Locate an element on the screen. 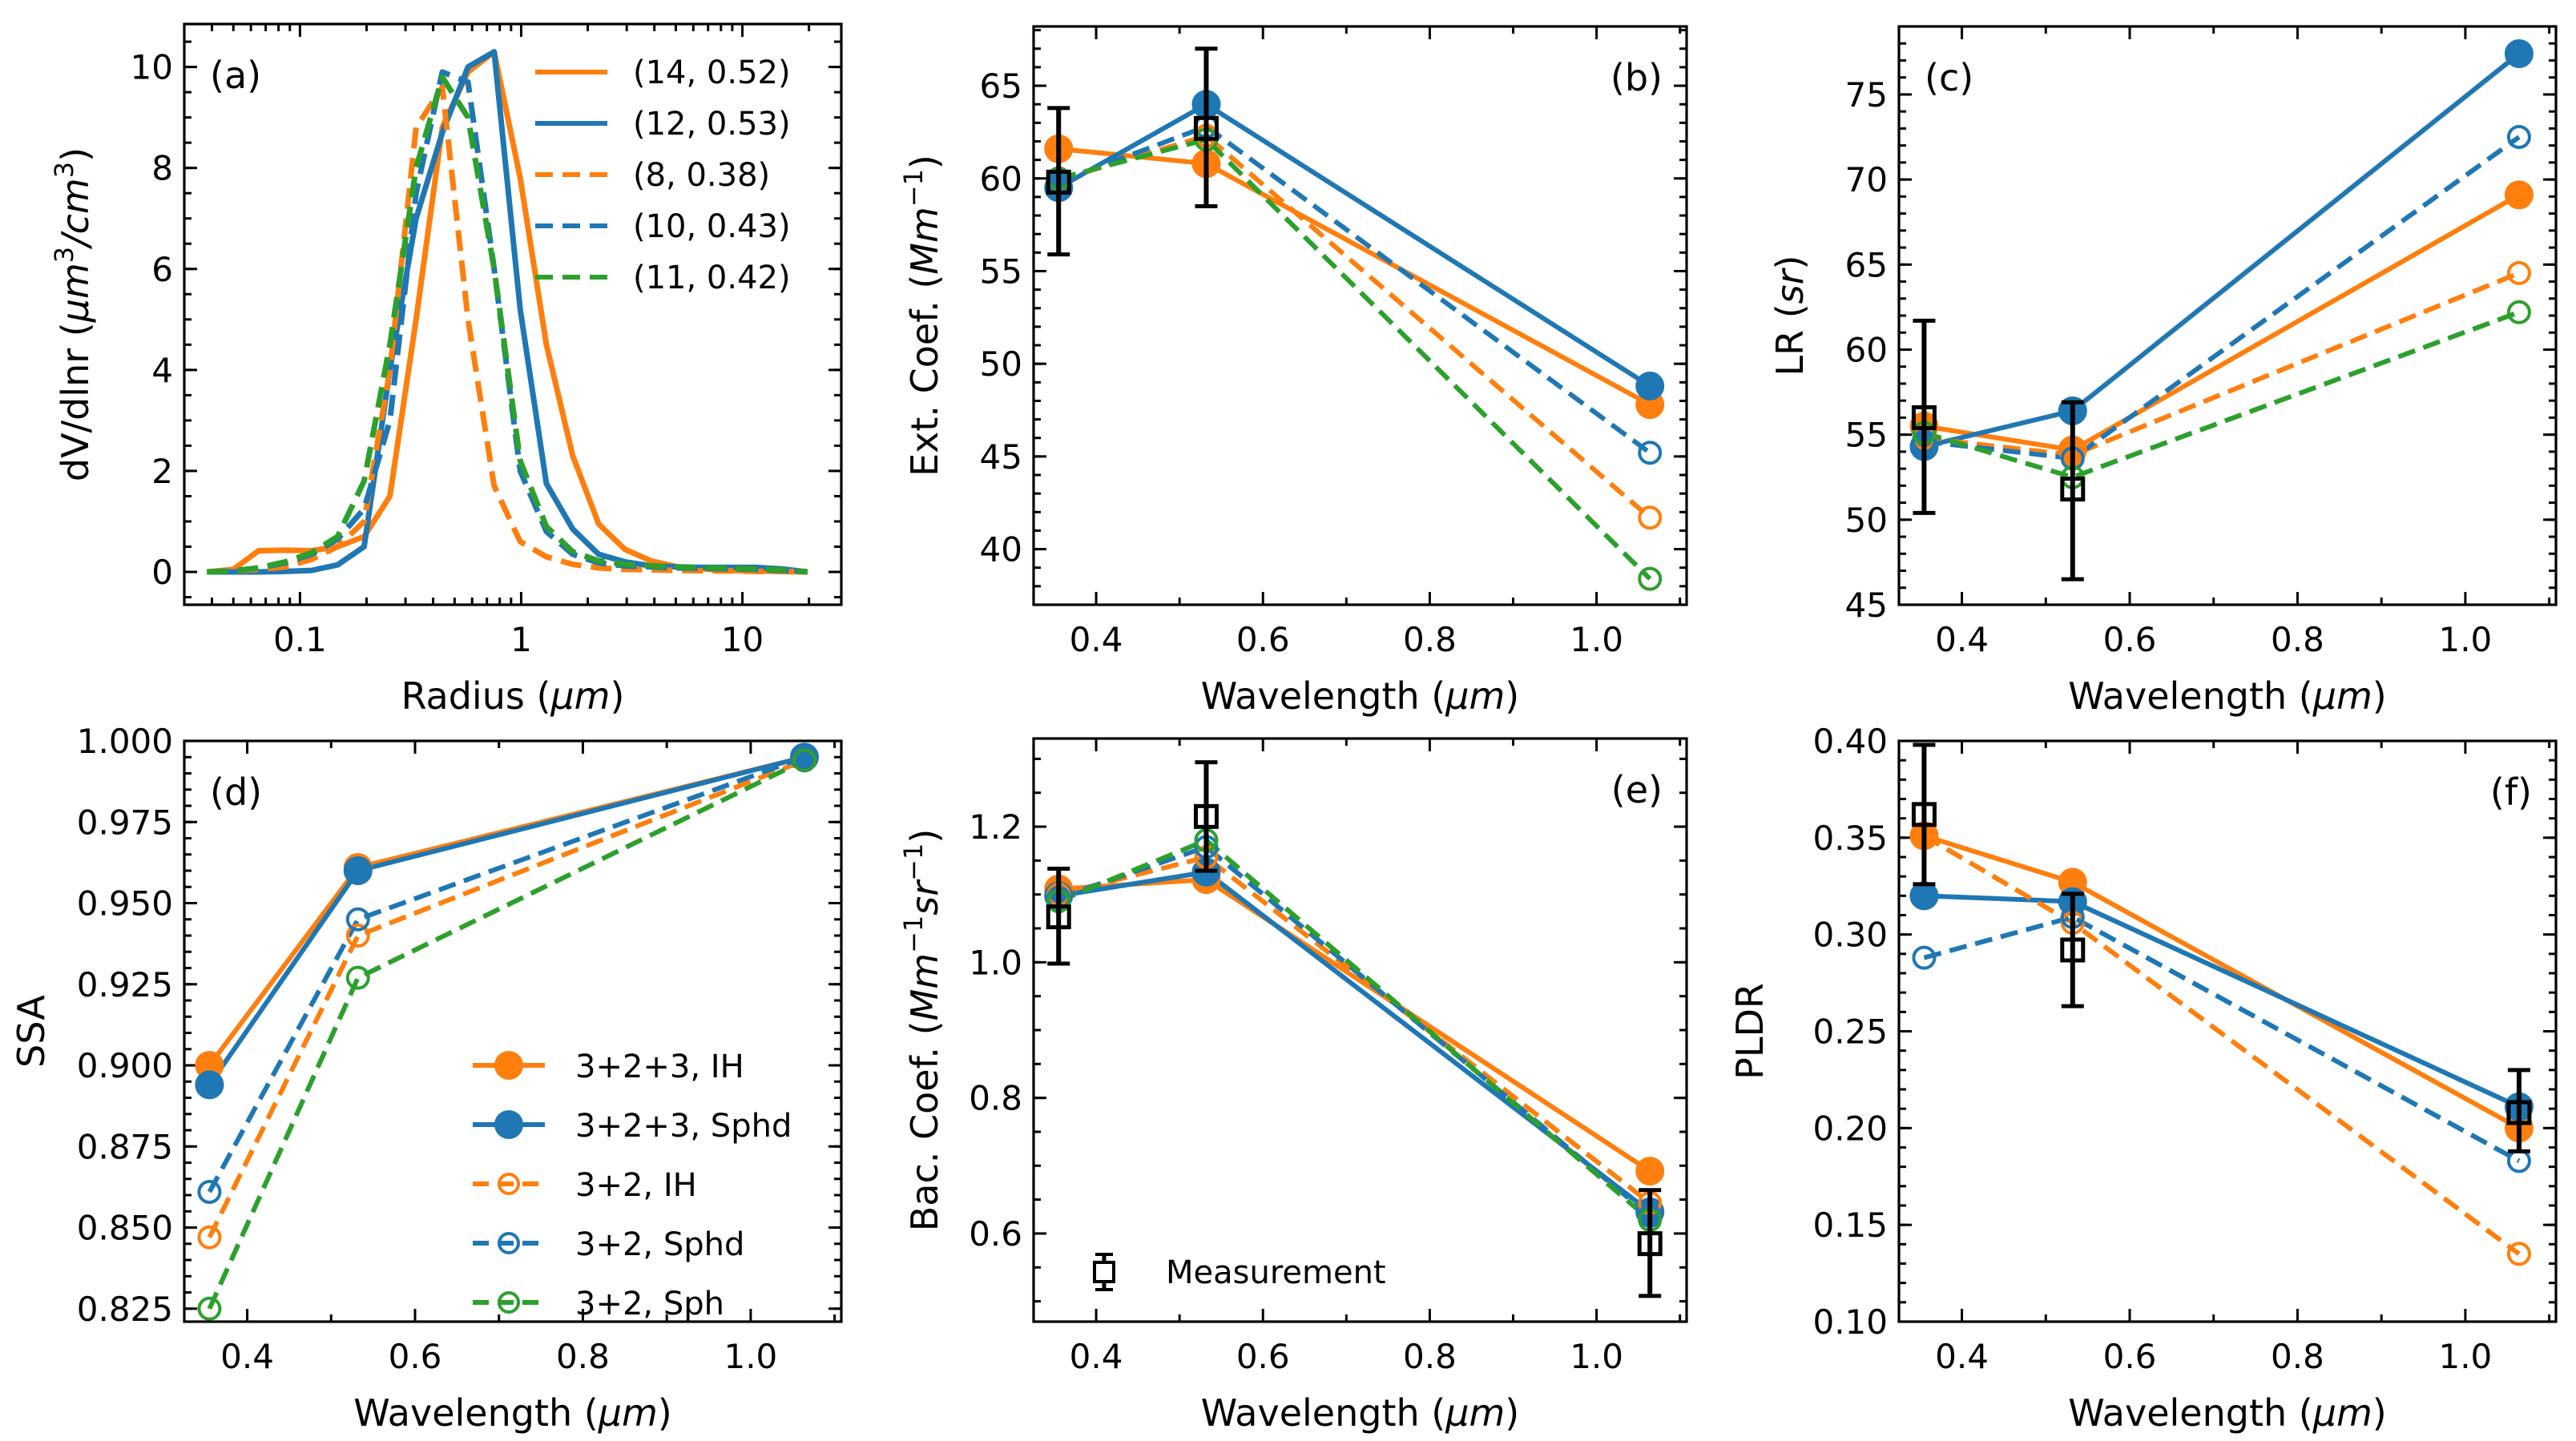 The image size is (2576, 1441). x-tick-label: 1 is located at coordinates (521, 639).